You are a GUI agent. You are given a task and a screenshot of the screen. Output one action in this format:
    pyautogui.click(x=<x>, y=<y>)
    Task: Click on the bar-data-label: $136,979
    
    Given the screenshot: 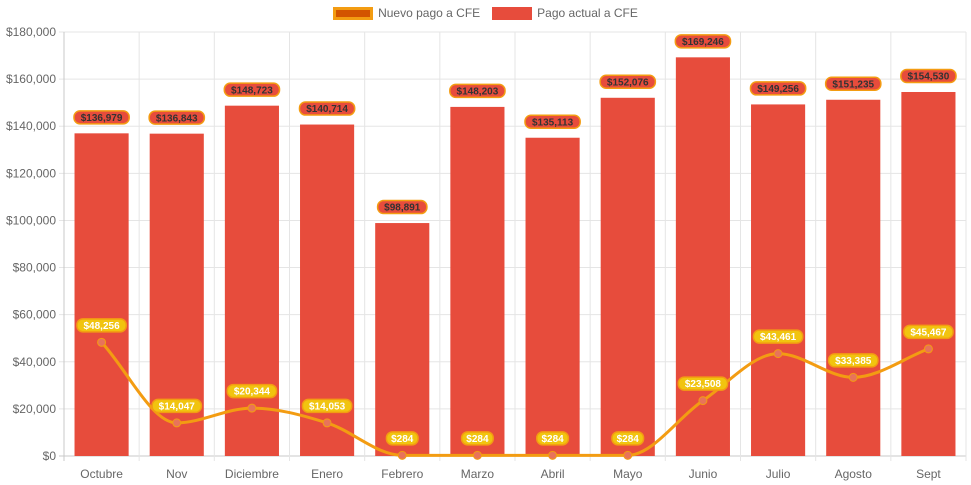 What is the action you would take?
    pyautogui.click(x=102, y=118)
    